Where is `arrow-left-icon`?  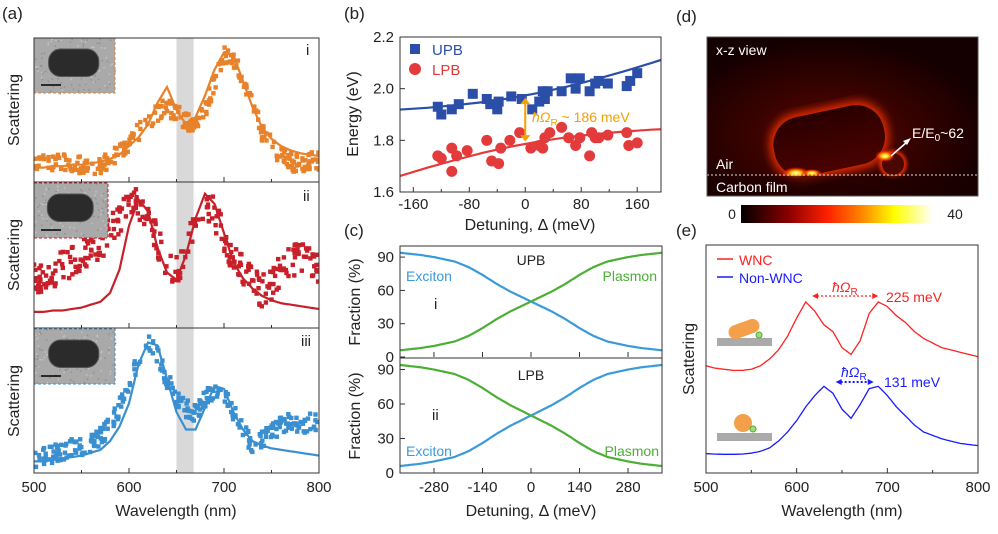
arrow-left-icon is located at coordinates (815, 296).